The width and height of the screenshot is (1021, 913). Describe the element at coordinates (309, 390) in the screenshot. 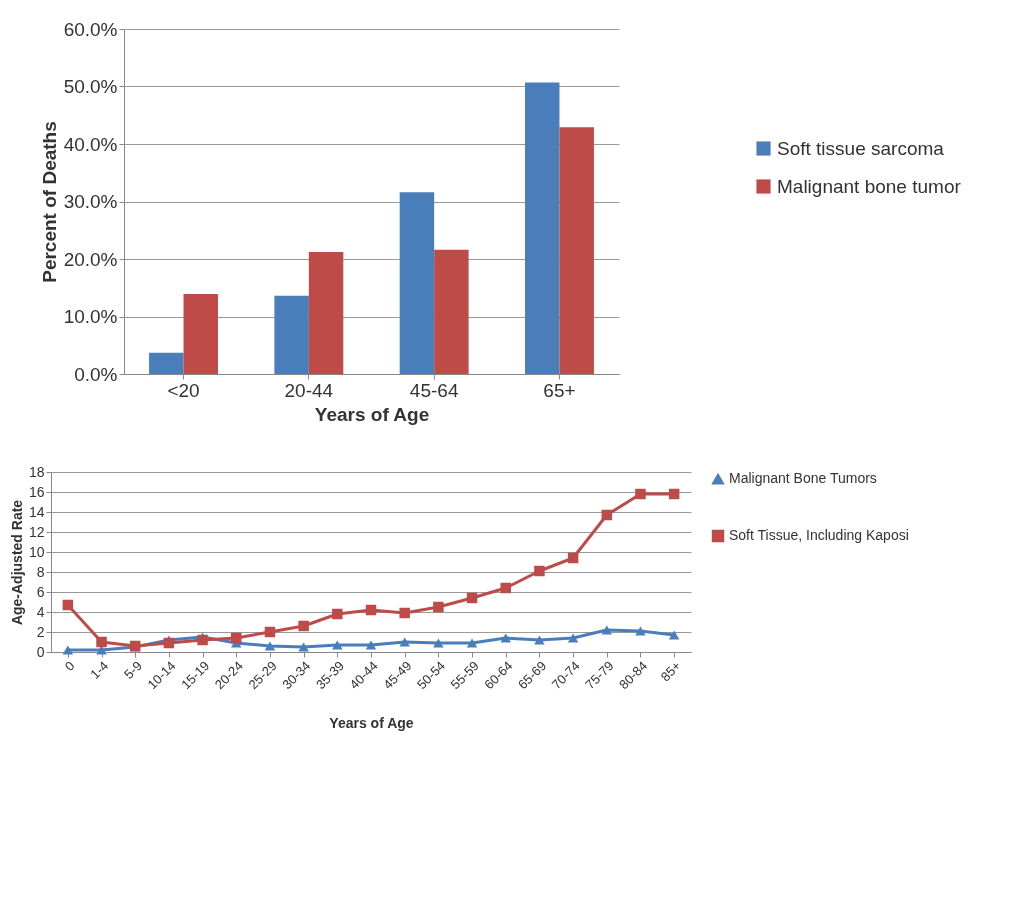

I see `x-tick-label: 20-44` at that location.